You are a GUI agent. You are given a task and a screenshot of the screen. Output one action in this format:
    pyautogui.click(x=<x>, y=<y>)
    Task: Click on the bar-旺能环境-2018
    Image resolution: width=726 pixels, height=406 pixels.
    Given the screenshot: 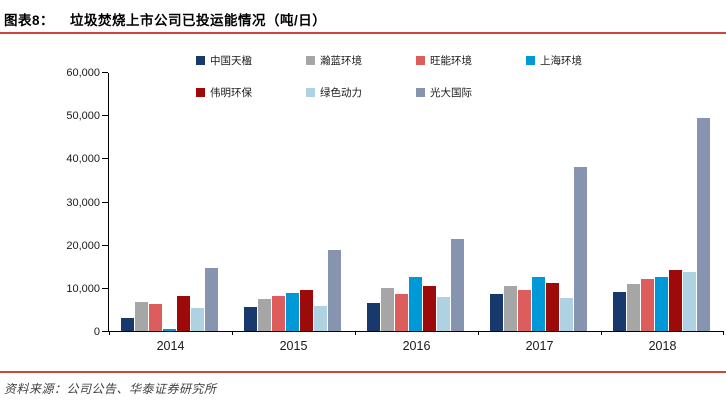 What is the action you would take?
    pyautogui.click(x=647, y=304)
    